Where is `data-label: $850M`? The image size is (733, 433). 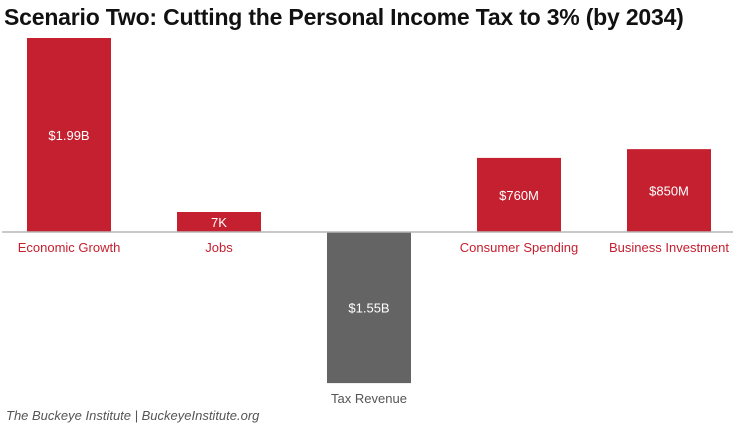 data-label: $850M is located at coordinates (669, 191).